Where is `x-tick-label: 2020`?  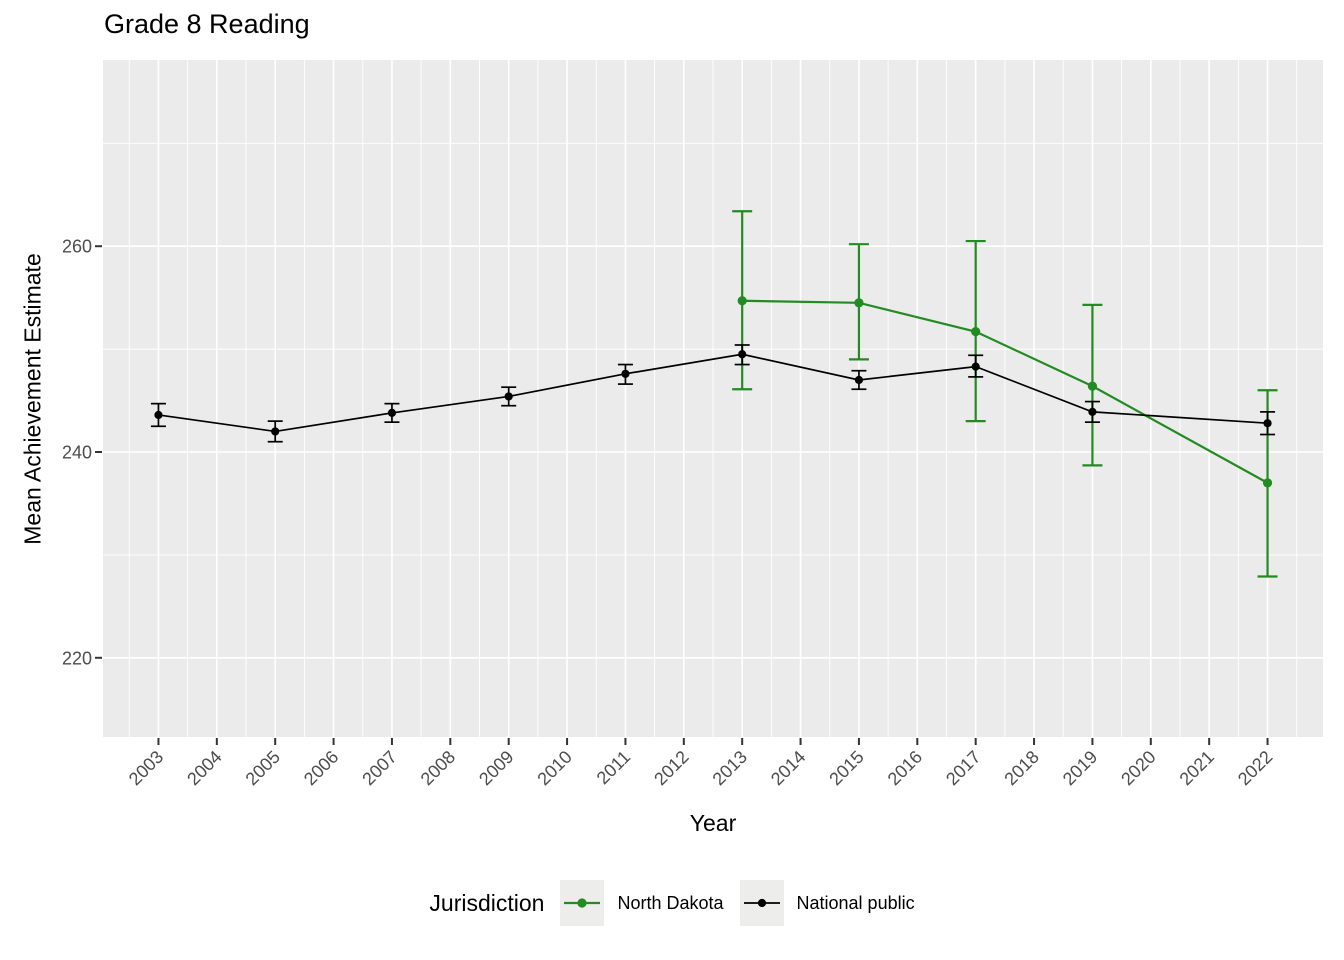 x-tick-label: 2020 is located at coordinates (1138, 768).